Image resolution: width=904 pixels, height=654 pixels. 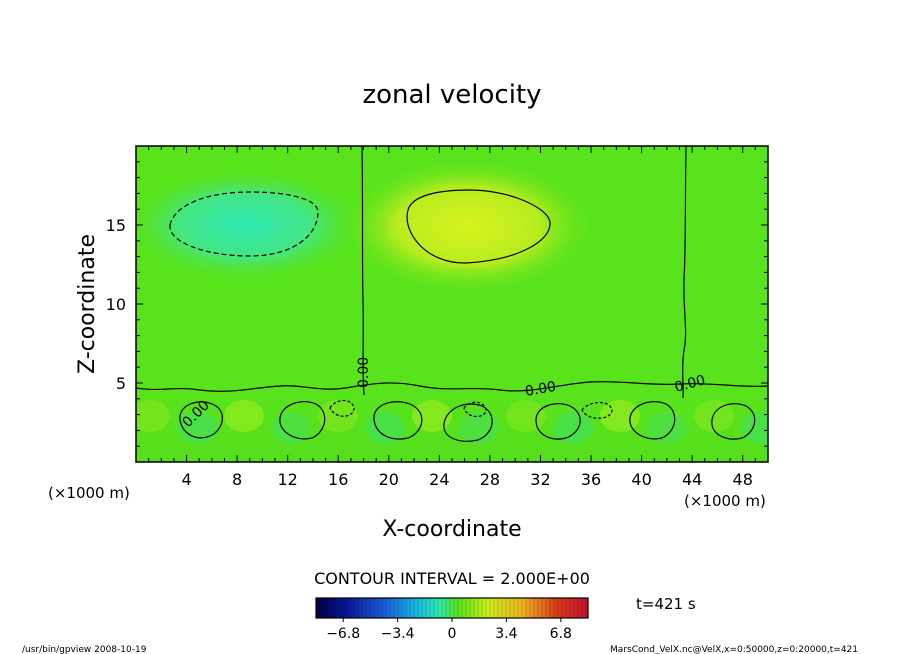 What do you see at coordinates (725, 501) in the screenshot?
I see `x-unit-right-label: (×1000 m)` at bounding box center [725, 501].